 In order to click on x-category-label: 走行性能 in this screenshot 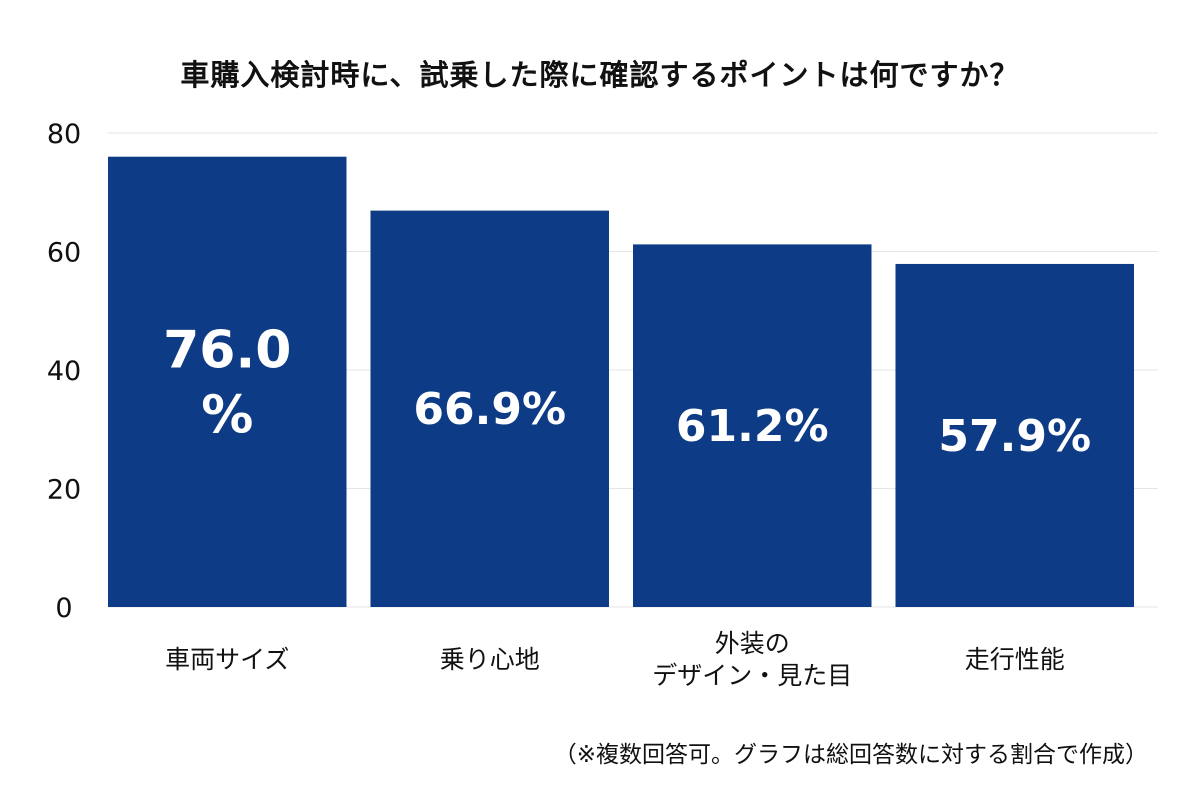, I will do `click(1015, 659)`.